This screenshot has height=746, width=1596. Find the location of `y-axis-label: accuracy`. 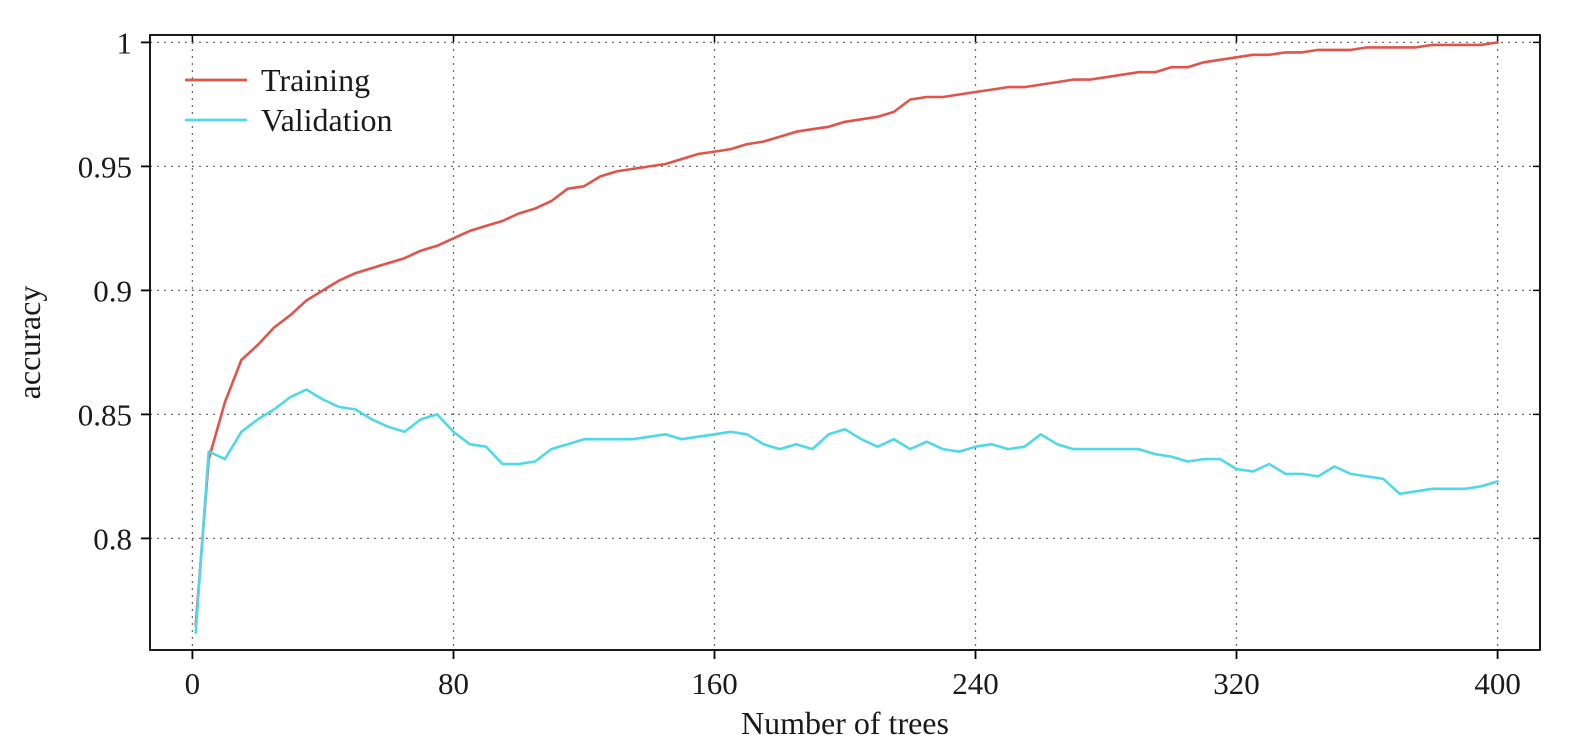

y-axis-label: accuracy is located at coordinates (29, 343).